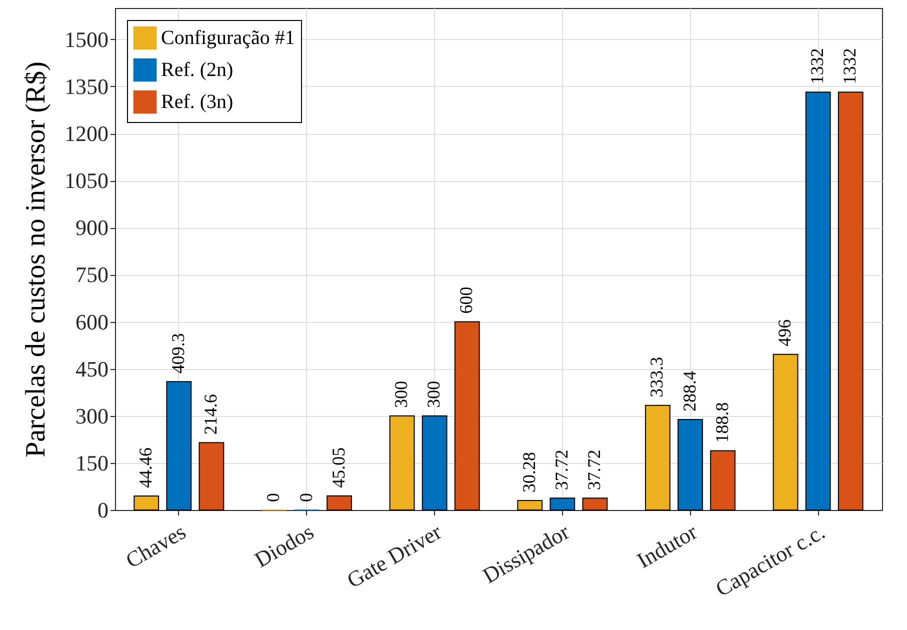 This screenshot has height=630, width=907. Describe the element at coordinates (689, 391) in the screenshot. I see `data-label: 288.4` at that location.